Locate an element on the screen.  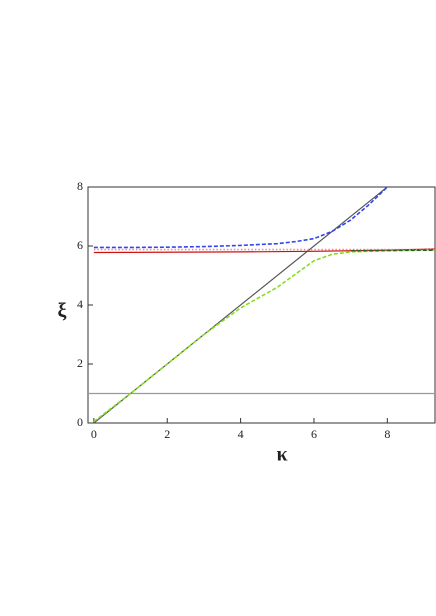
x-axis-label: κ is located at coordinates (281, 455).